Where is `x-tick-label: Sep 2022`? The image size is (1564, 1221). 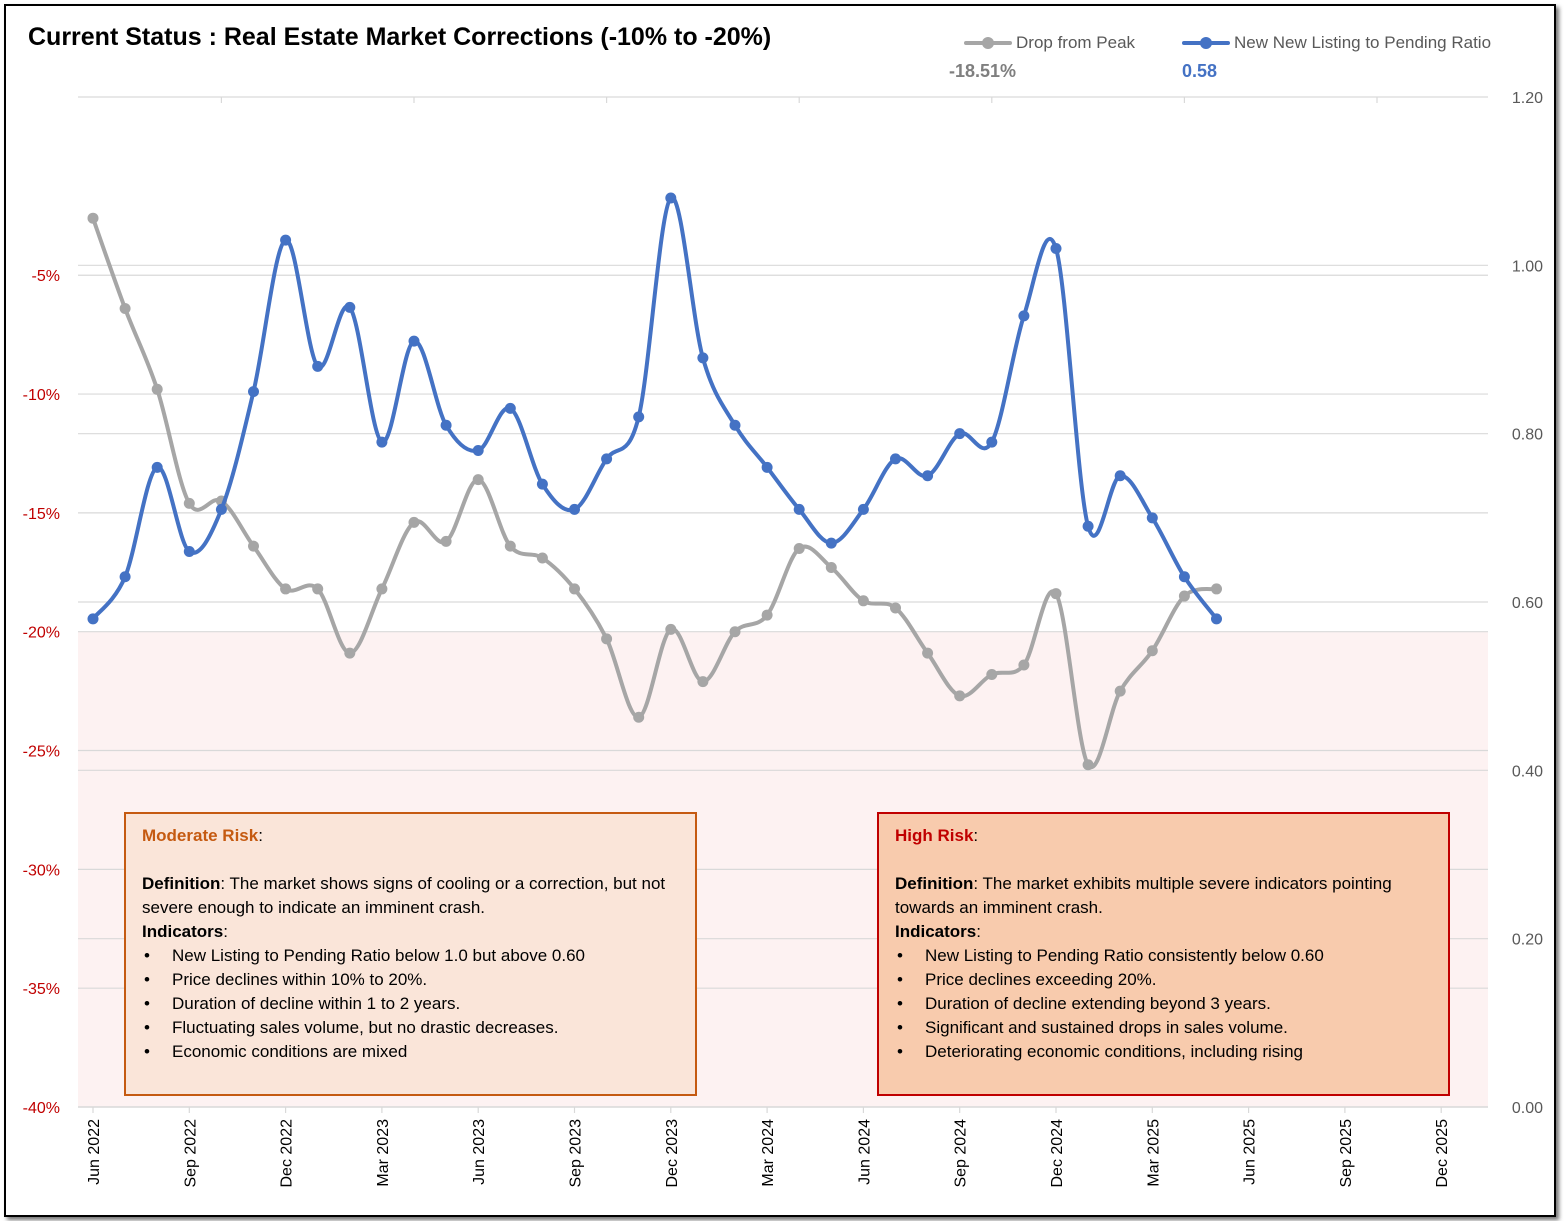
x-tick-label: Sep 2022 is located at coordinates (190, 1153).